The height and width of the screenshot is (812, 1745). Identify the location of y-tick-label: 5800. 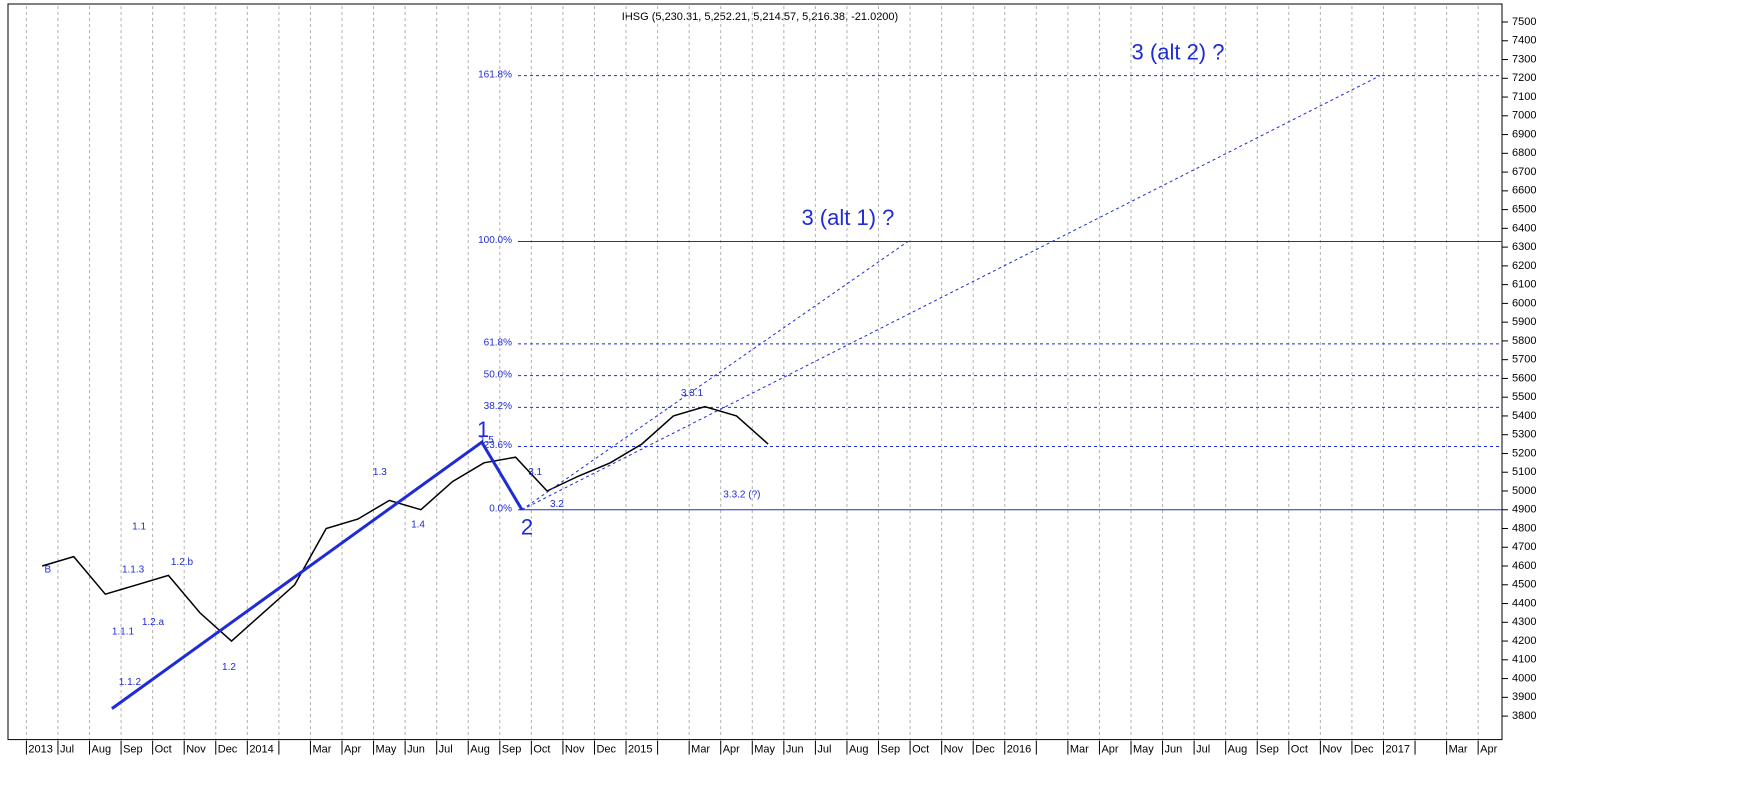
(1524, 341).